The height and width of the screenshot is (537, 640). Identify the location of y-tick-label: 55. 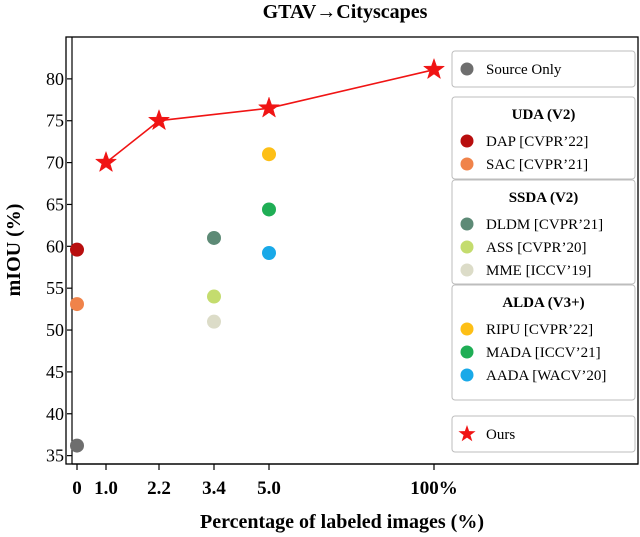
(55, 288).